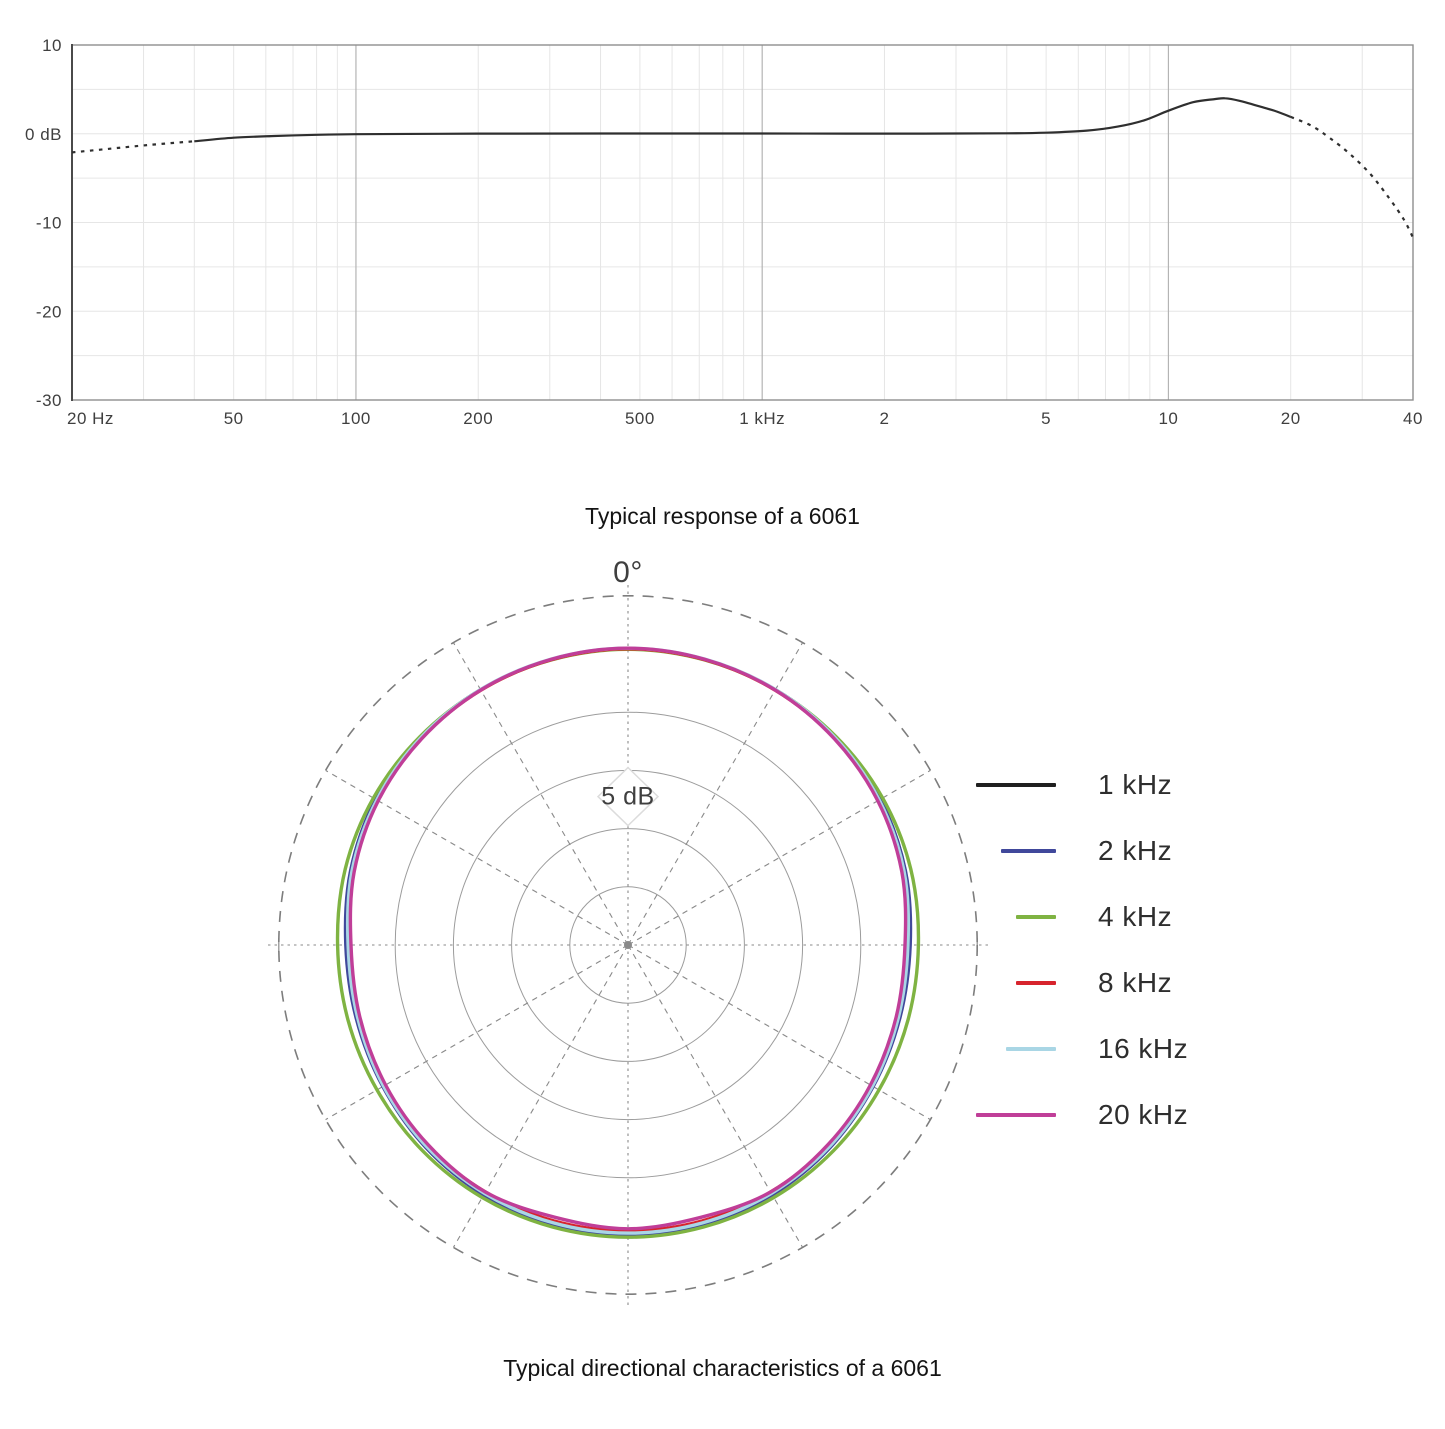 This screenshot has height=1429, width=1445. I want to click on legend-swatch-20-khz, so click(1016, 1115).